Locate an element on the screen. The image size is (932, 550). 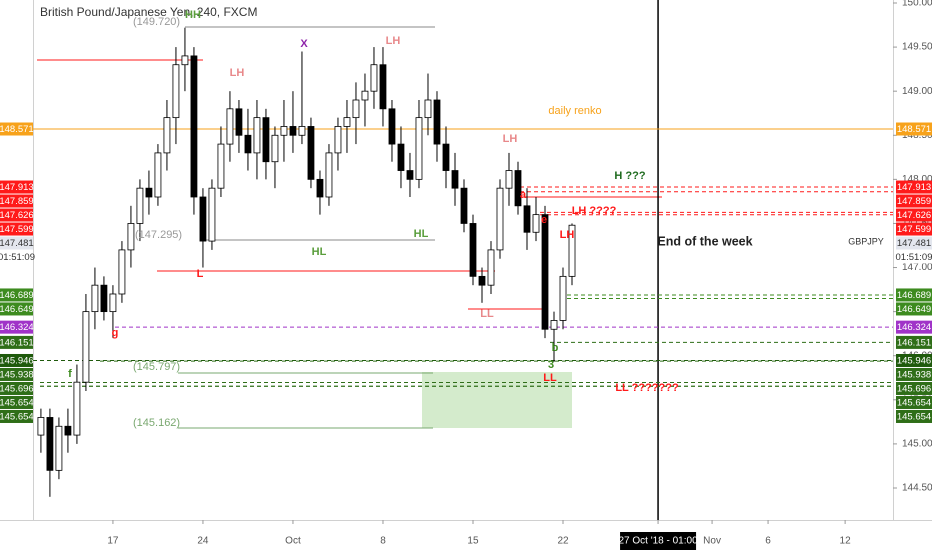
annotation: g is located at coordinates (115, 333).